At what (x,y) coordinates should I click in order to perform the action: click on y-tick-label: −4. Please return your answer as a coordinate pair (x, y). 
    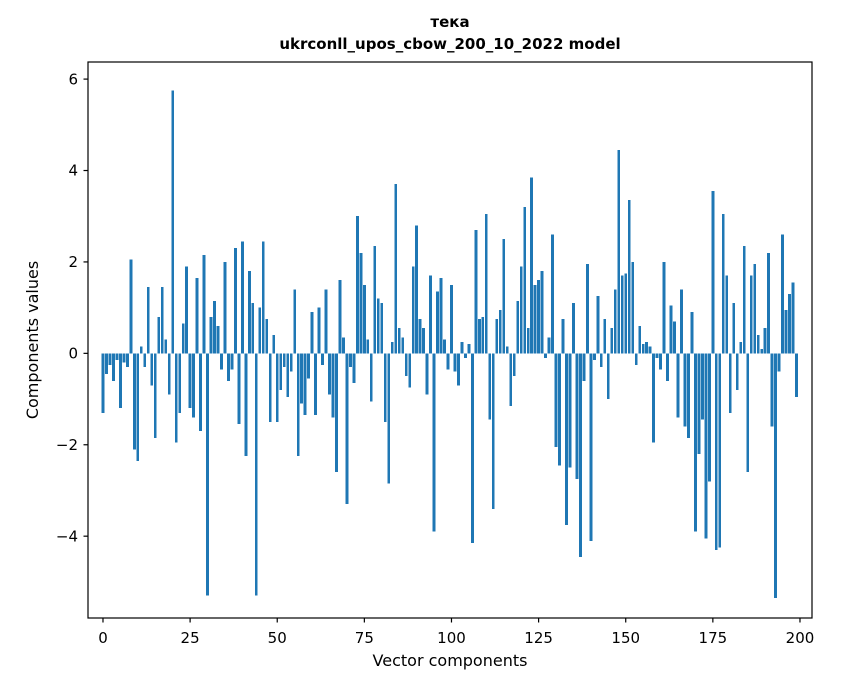
    Looking at the image, I should click on (67, 536).